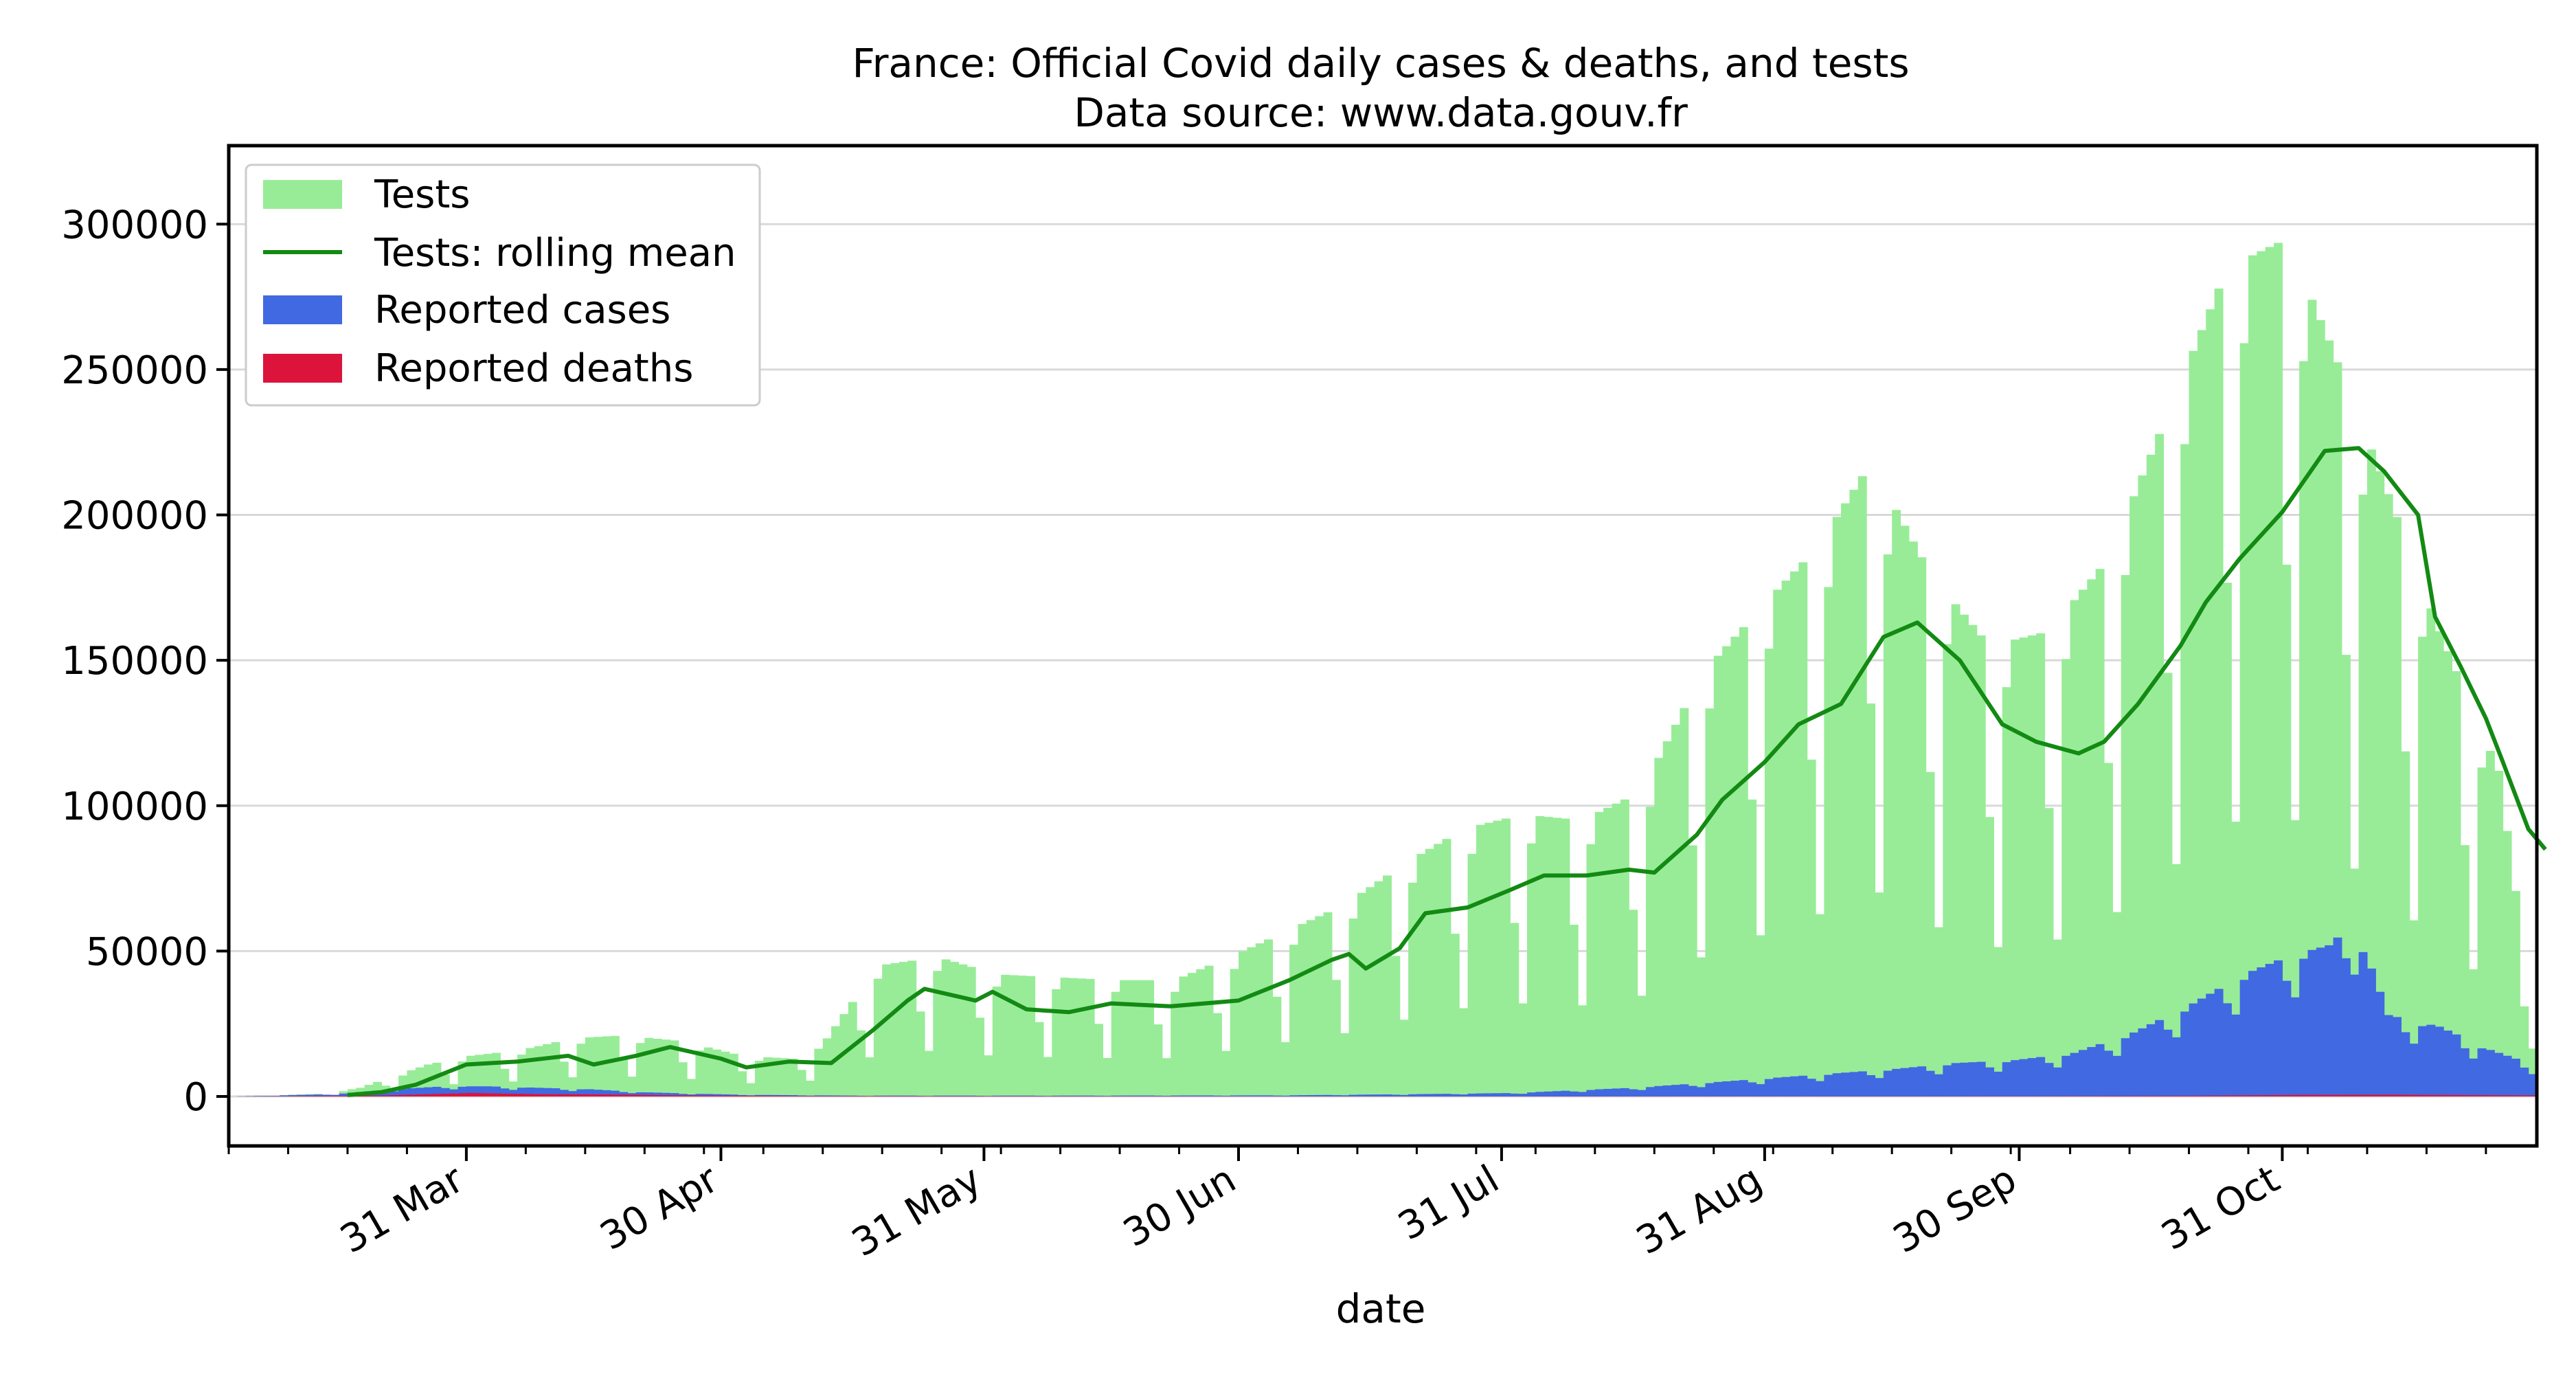 The width and height of the screenshot is (2576, 1374). Describe the element at coordinates (134, 807) in the screenshot. I see `y-tick-label: 100000` at that location.